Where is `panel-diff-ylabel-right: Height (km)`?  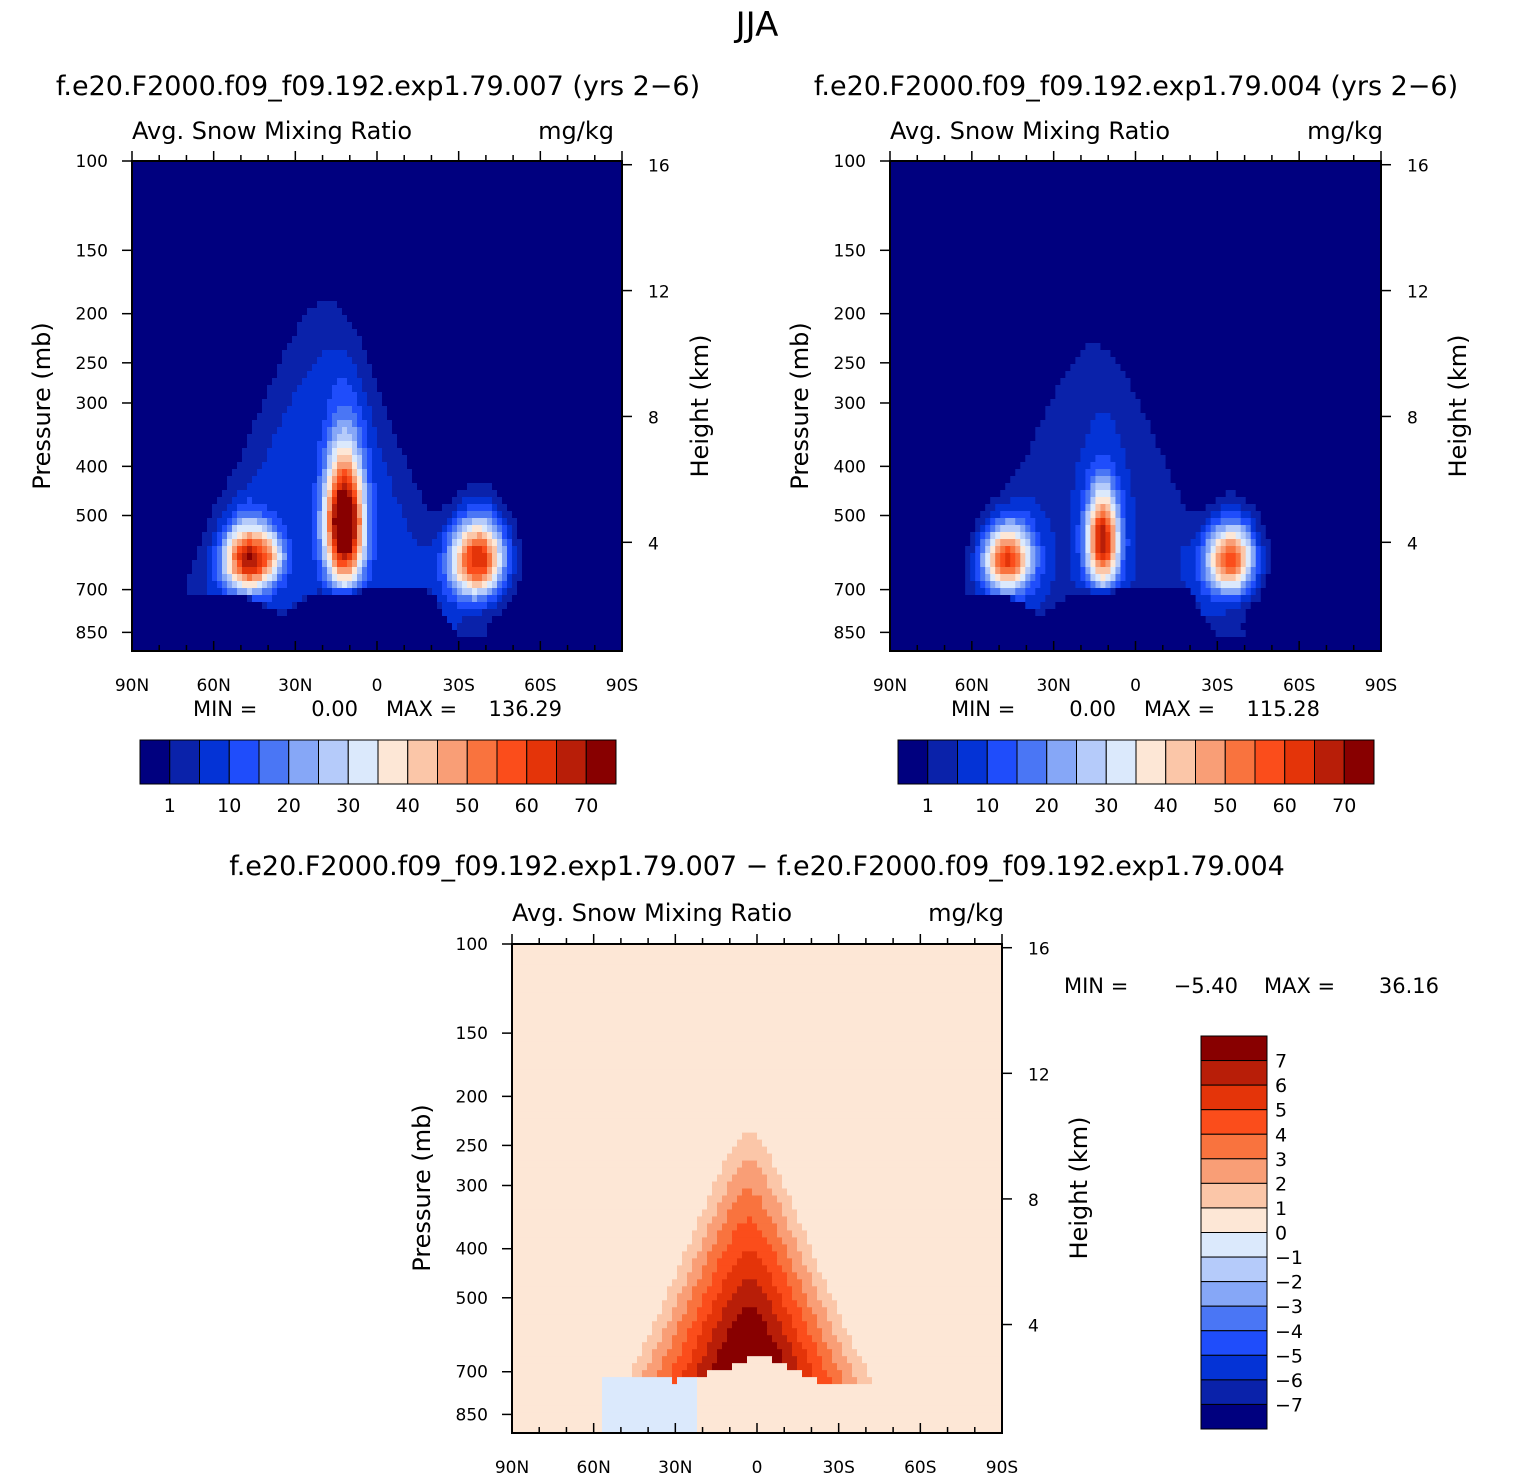
panel-diff-ylabel-right: Height (km) is located at coordinates (1079, 1188).